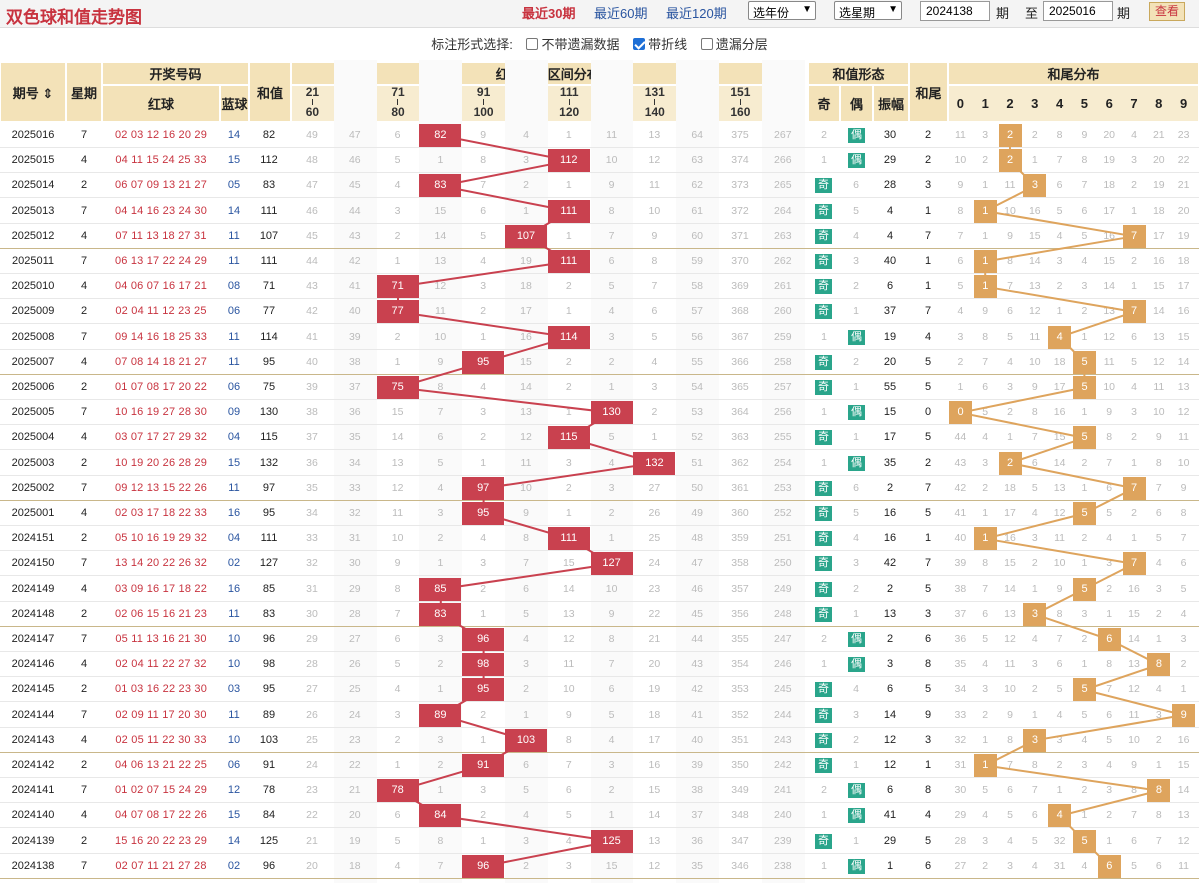 This screenshot has width=1199, height=883. I want to click on issue-cell: 2024147, so click(33, 639).